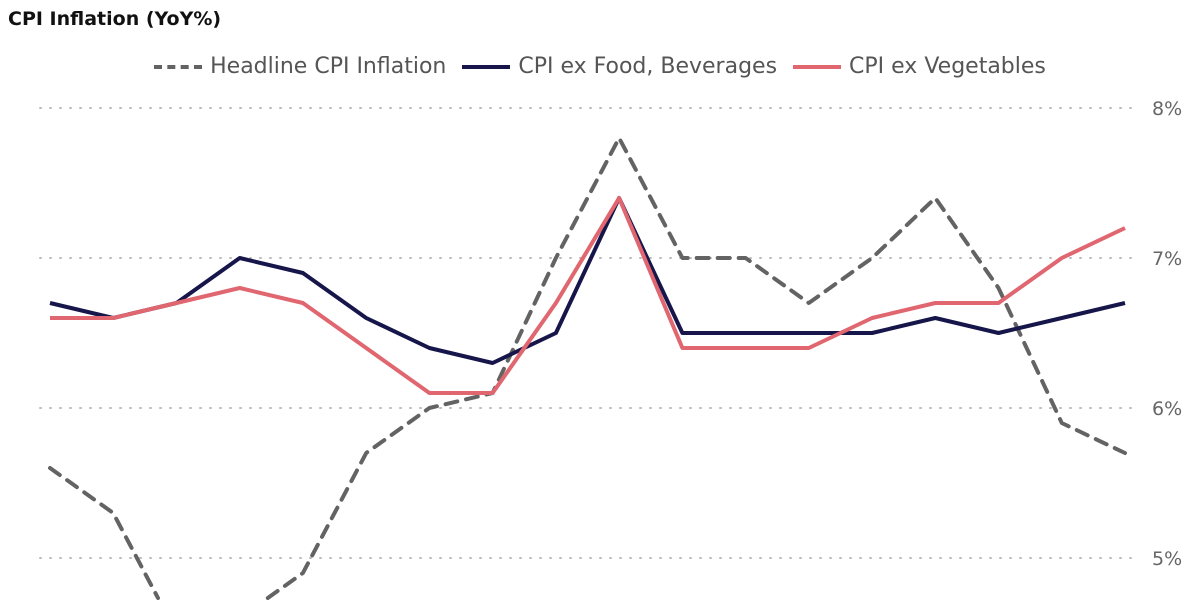 The height and width of the screenshot is (600, 1200). I want to click on legend-swatch-ex-veg, so click(817, 66).